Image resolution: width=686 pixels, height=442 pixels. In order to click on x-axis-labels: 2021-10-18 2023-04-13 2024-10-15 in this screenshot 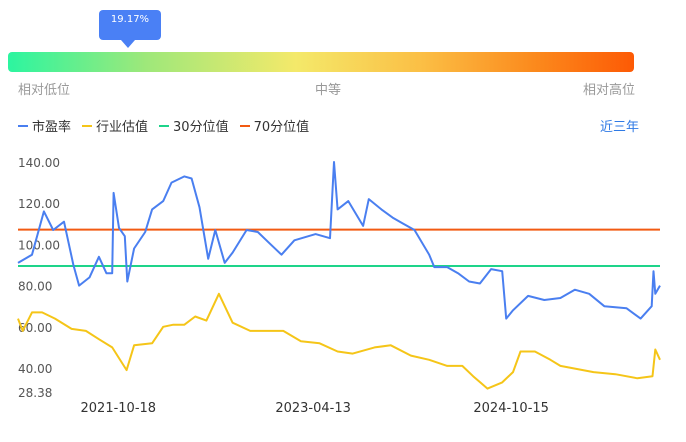, I will do `click(315, 408)`.